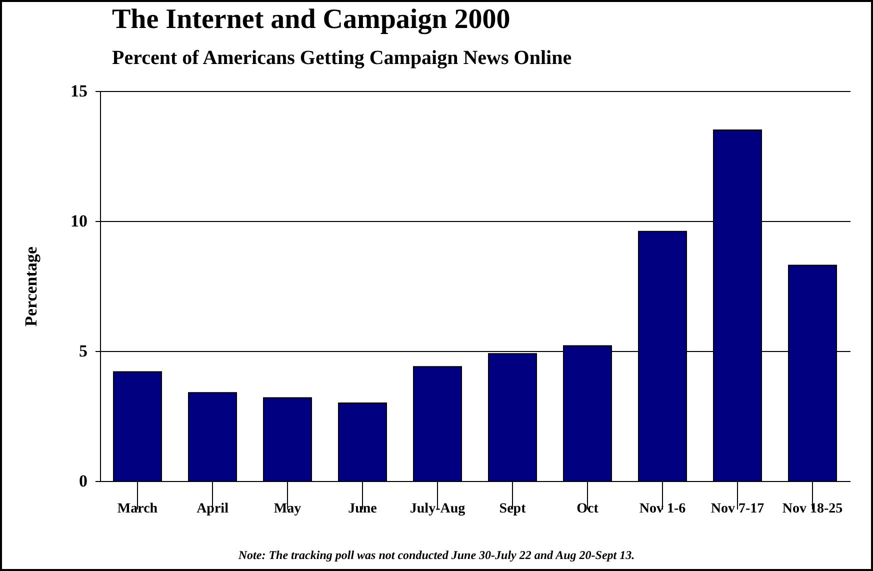 The image size is (873, 571). What do you see at coordinates (31, 286) in the screenshot?
I see `y-axis-title: Percentage` at bounding box center [31, 286].